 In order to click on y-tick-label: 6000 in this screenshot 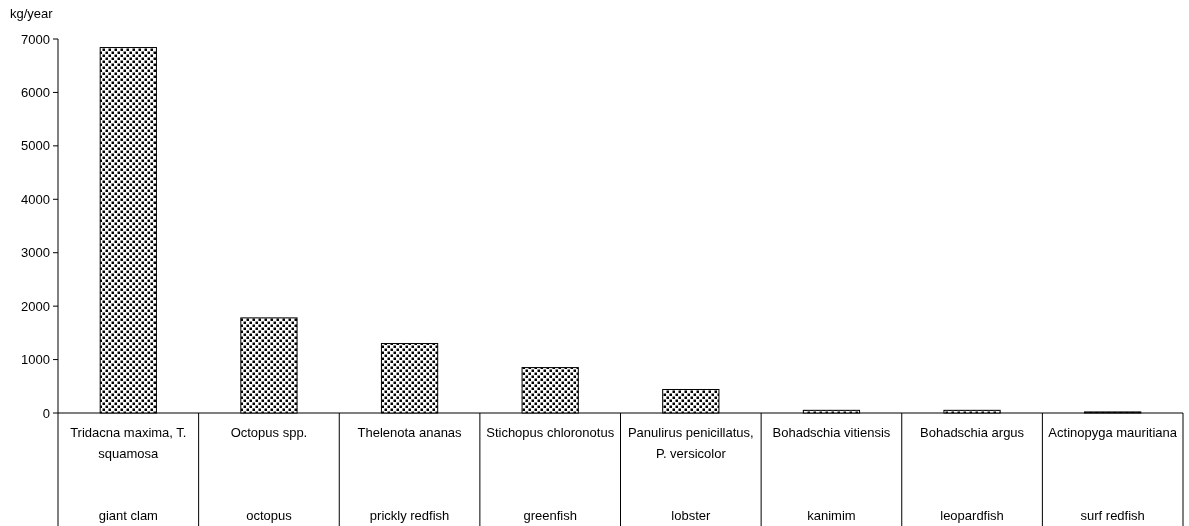, I will do `click(35, 92)`.